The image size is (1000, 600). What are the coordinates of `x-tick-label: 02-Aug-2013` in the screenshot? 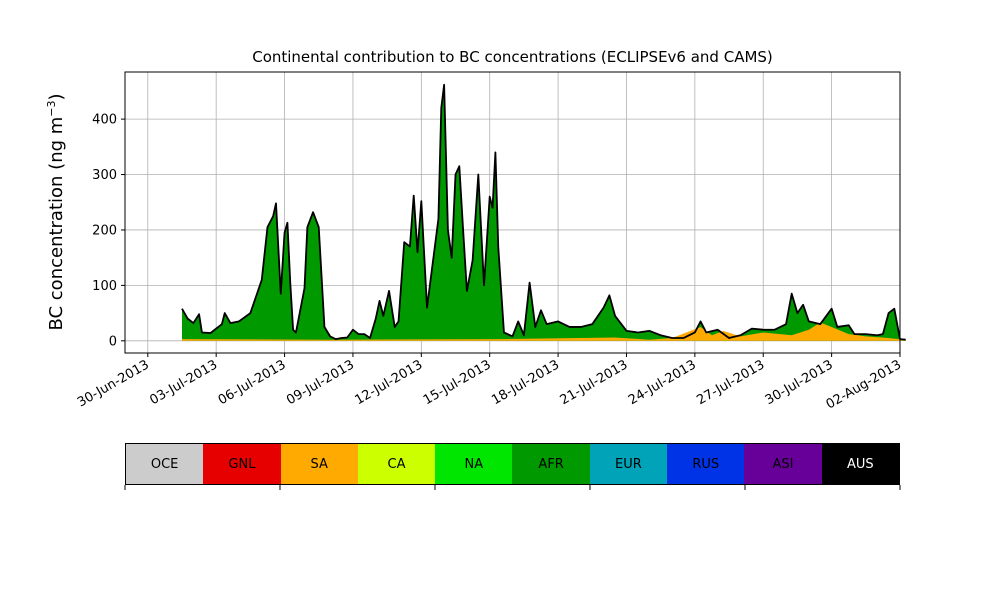 It's located at (864, 384).